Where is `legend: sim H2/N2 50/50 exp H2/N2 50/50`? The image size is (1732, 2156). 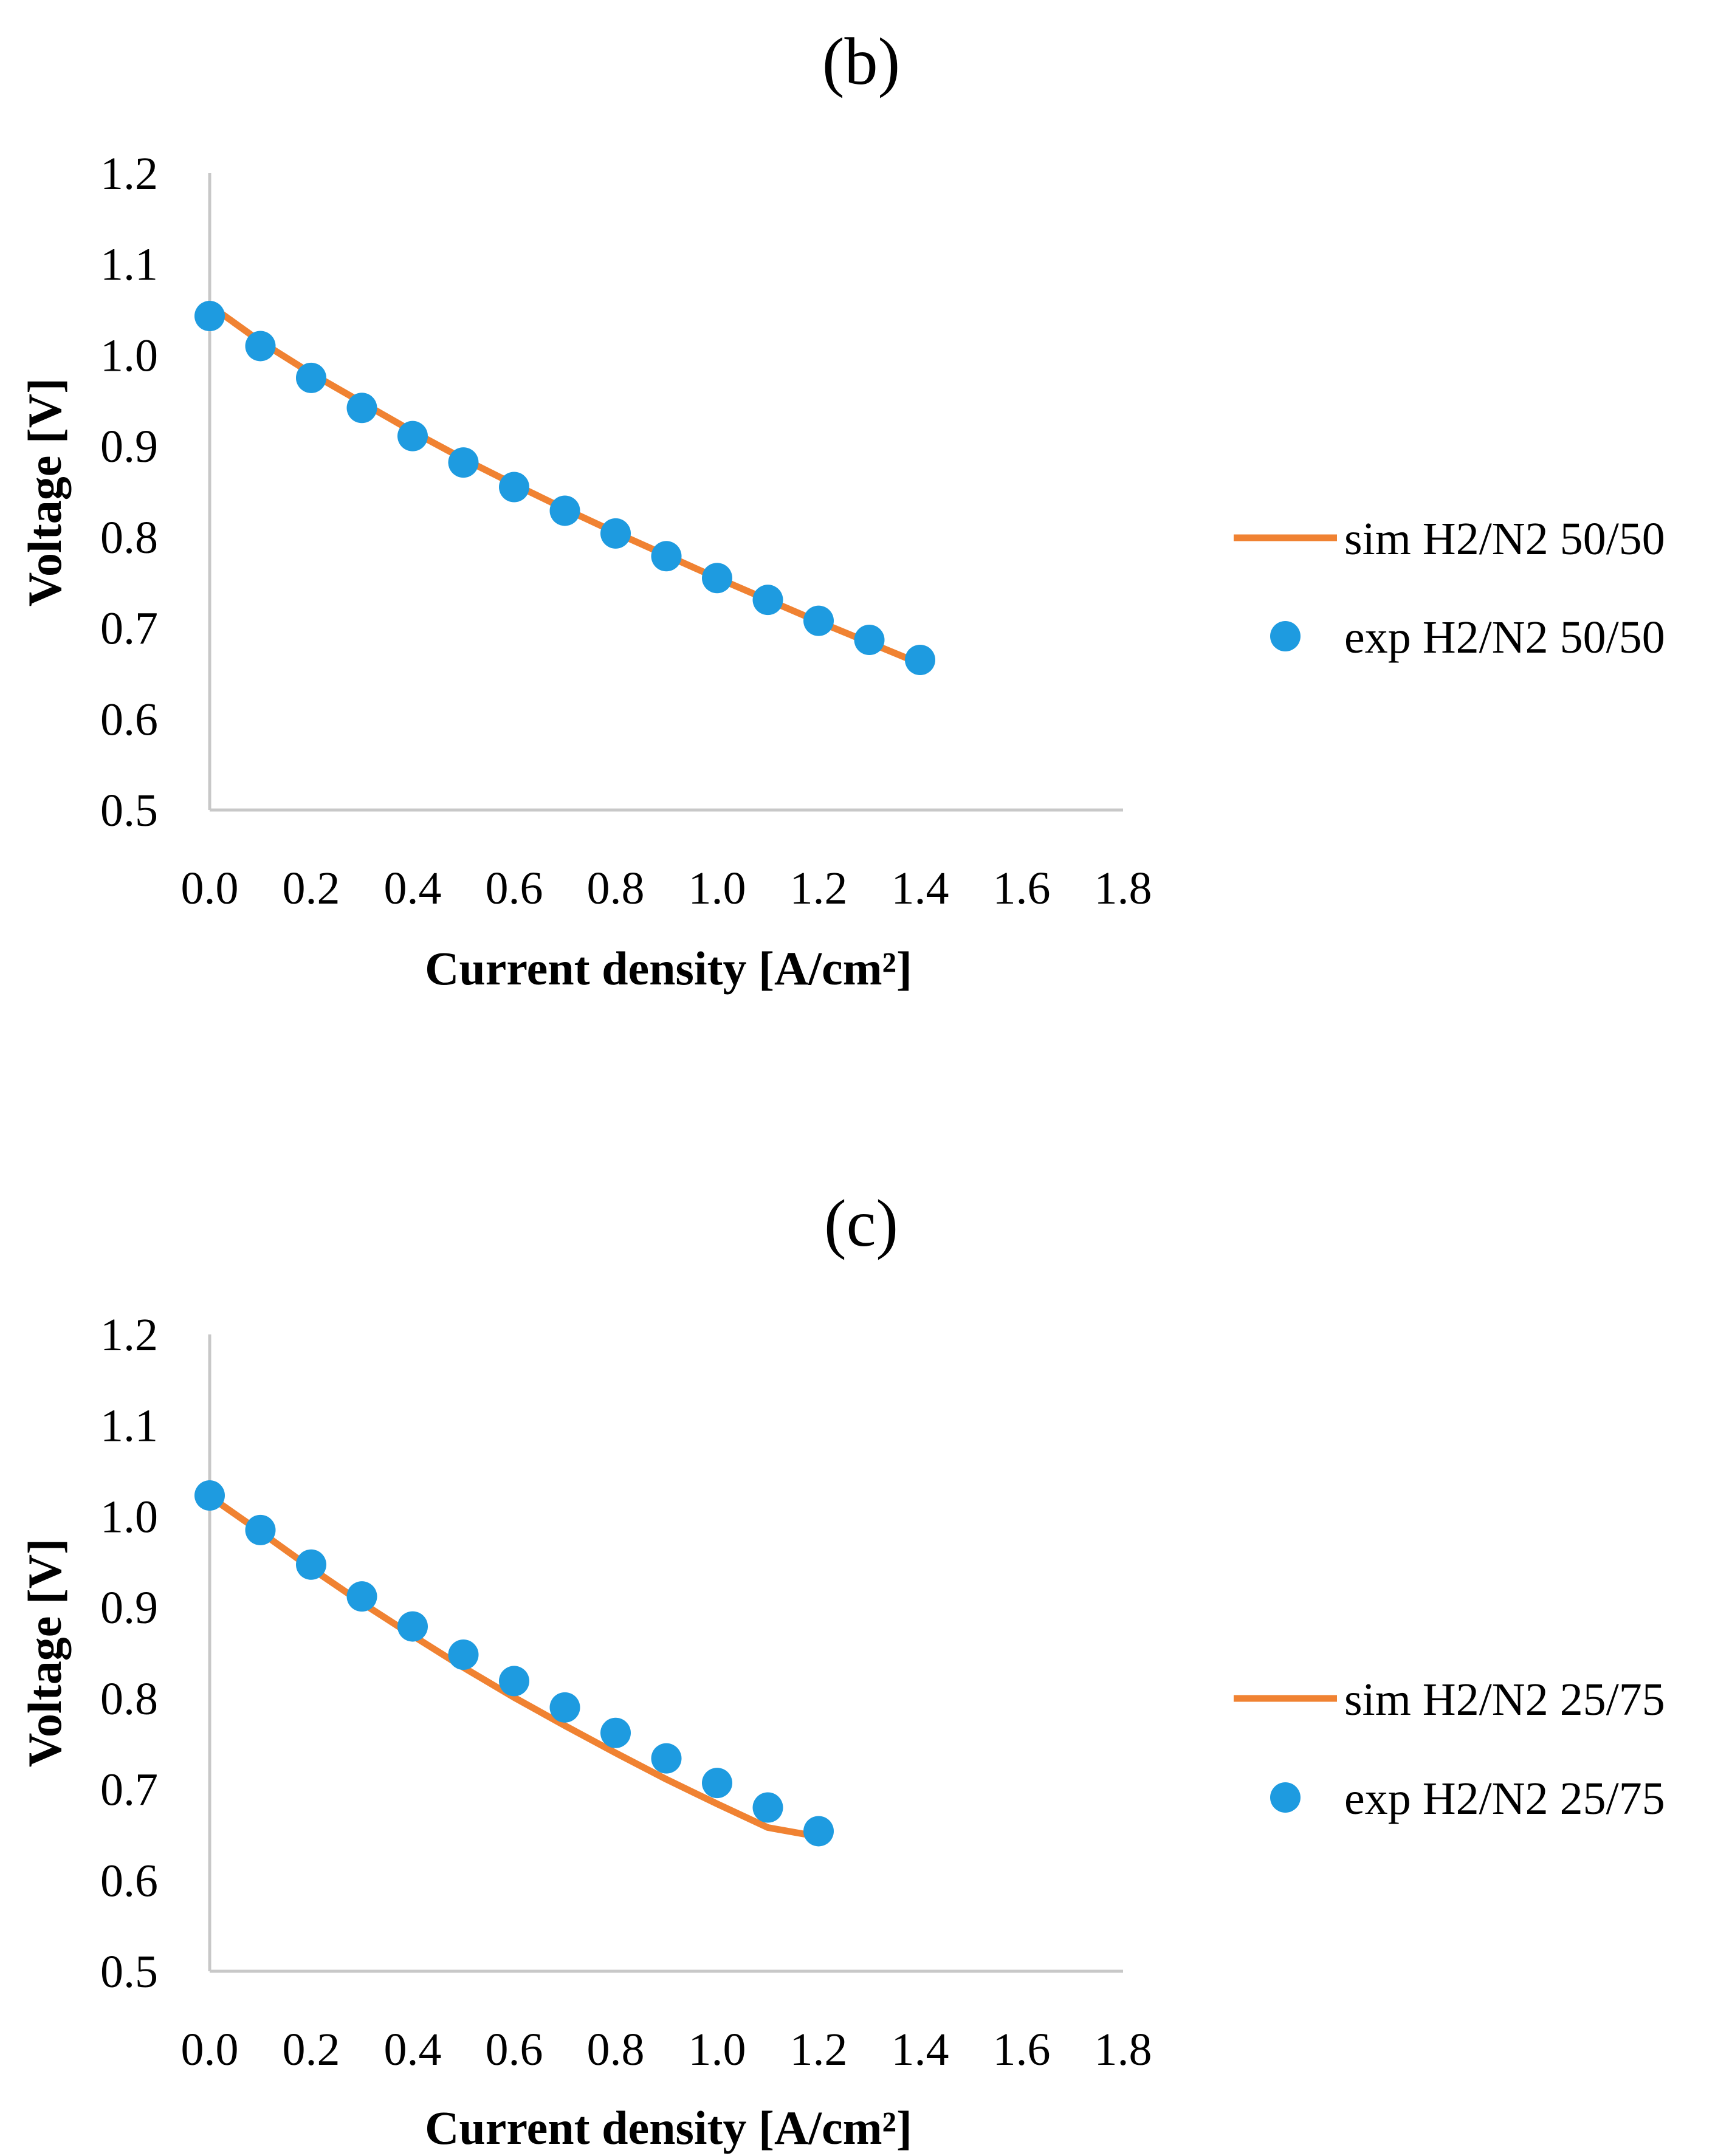
legend: sim H2/N2 50/50 exp H2/N2 50/50 is located at coordinates (1449, 588).